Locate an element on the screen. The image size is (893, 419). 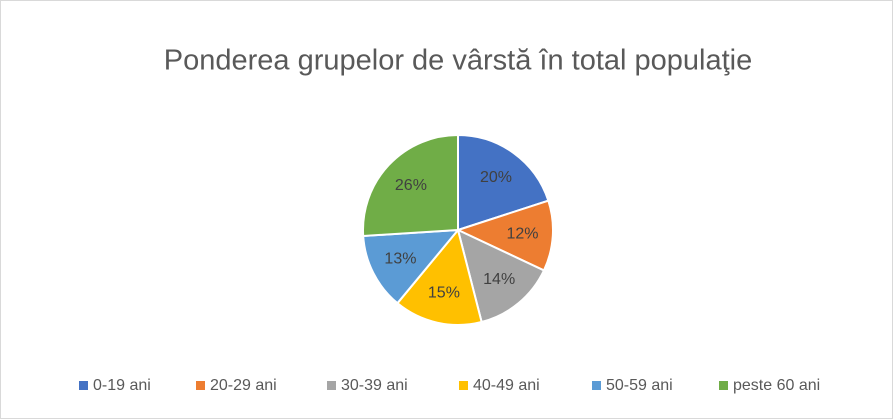
data-label: 20% is located at coordinates (496, 177).